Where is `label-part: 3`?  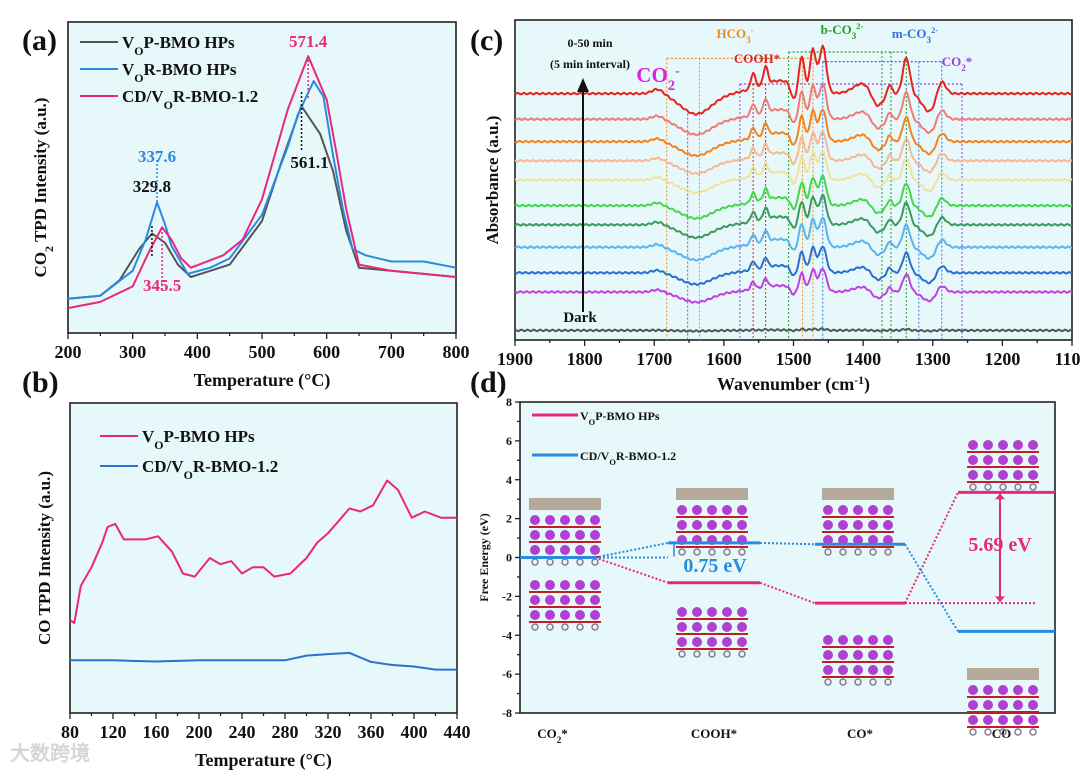
label-part: 3 is located at coordinates (748, 40).